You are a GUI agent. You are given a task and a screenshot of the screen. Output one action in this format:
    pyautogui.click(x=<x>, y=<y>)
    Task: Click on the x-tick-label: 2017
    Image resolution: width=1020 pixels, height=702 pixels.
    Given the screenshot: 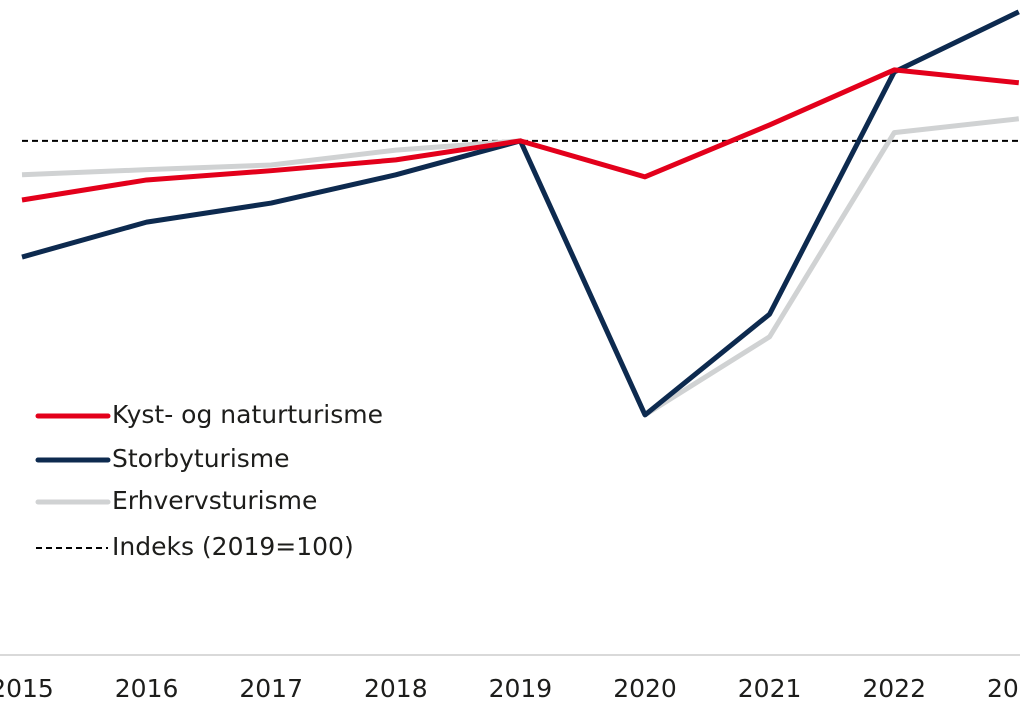 What is the action you would take?
    pyautogui.click(x=271, y=688)
    